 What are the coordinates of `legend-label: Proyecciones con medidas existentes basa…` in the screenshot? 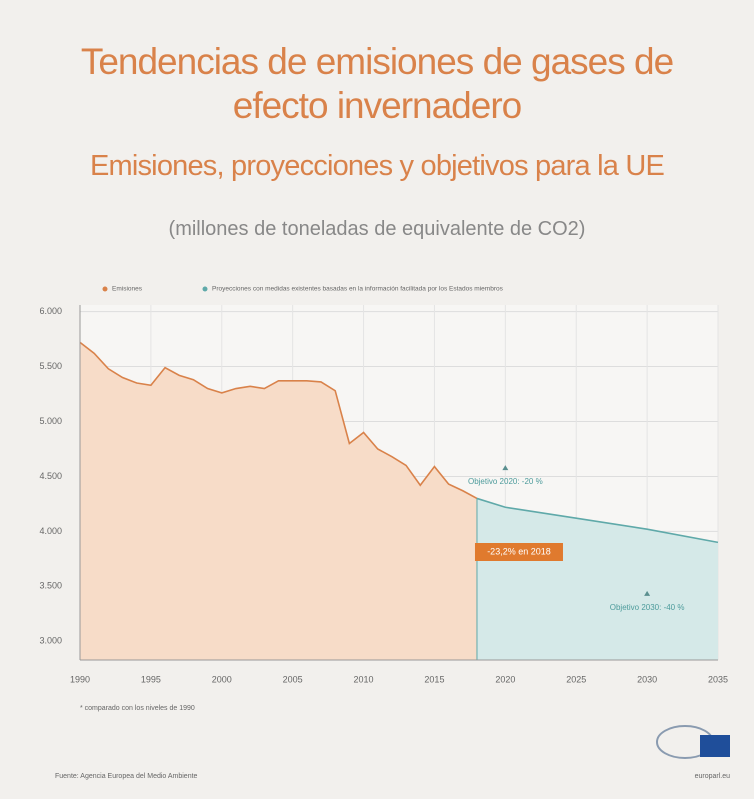 It's located at (358, 289).